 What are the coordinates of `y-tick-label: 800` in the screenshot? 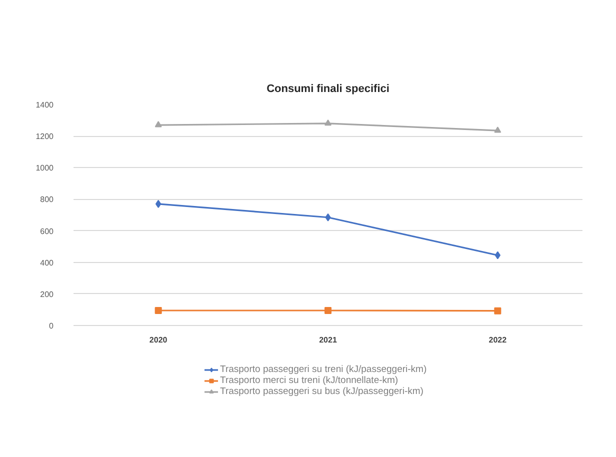 It's located at (47, 199).